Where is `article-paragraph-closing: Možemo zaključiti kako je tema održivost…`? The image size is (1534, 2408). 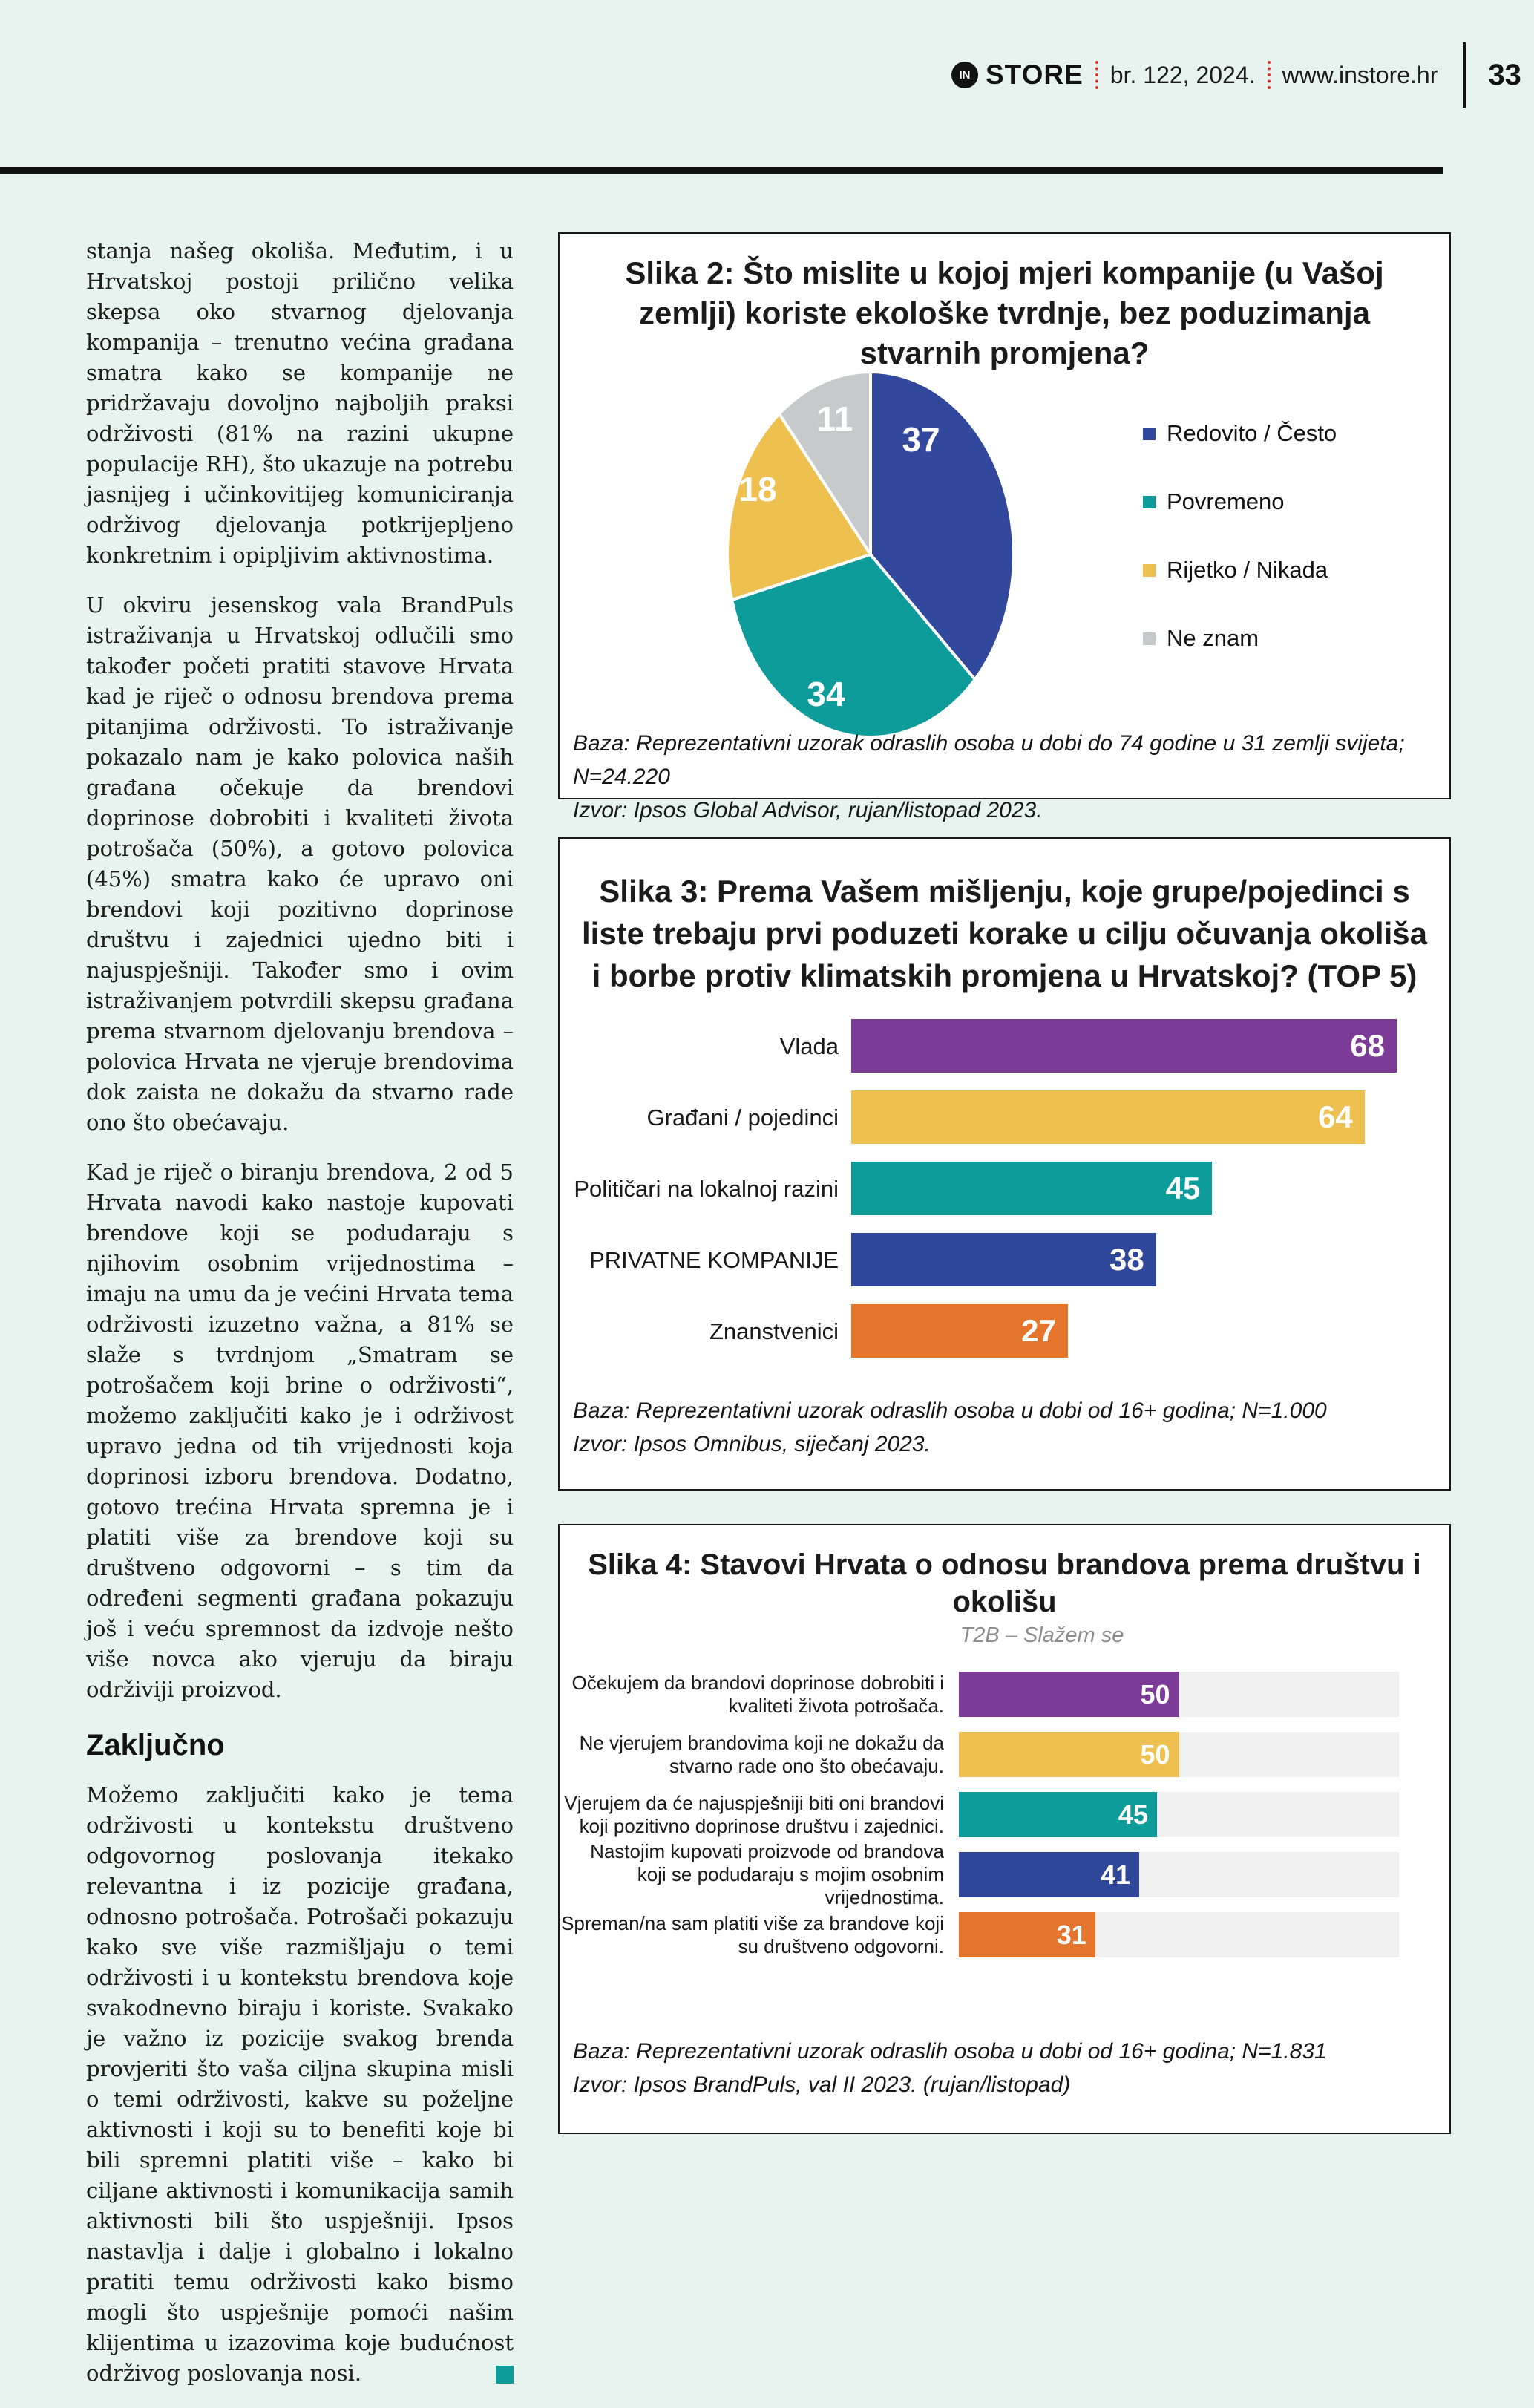 article-paragraph-closing: Možemo zaključiti kako je tema održivost… is located at coordinates (300, 2084).